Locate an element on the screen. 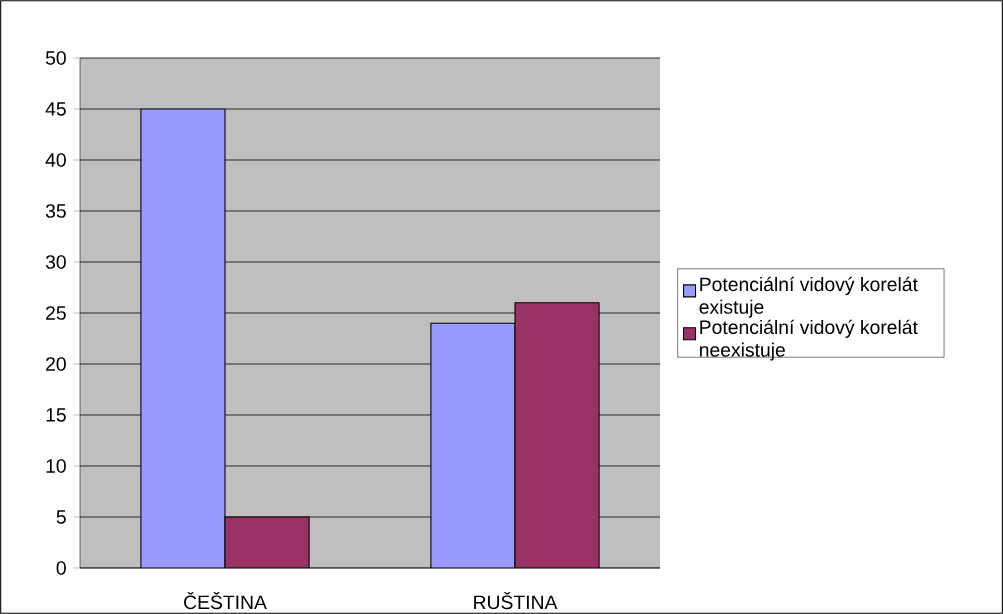  x-tick-label: ČEŠTINA is located at coordinates (225, 601).